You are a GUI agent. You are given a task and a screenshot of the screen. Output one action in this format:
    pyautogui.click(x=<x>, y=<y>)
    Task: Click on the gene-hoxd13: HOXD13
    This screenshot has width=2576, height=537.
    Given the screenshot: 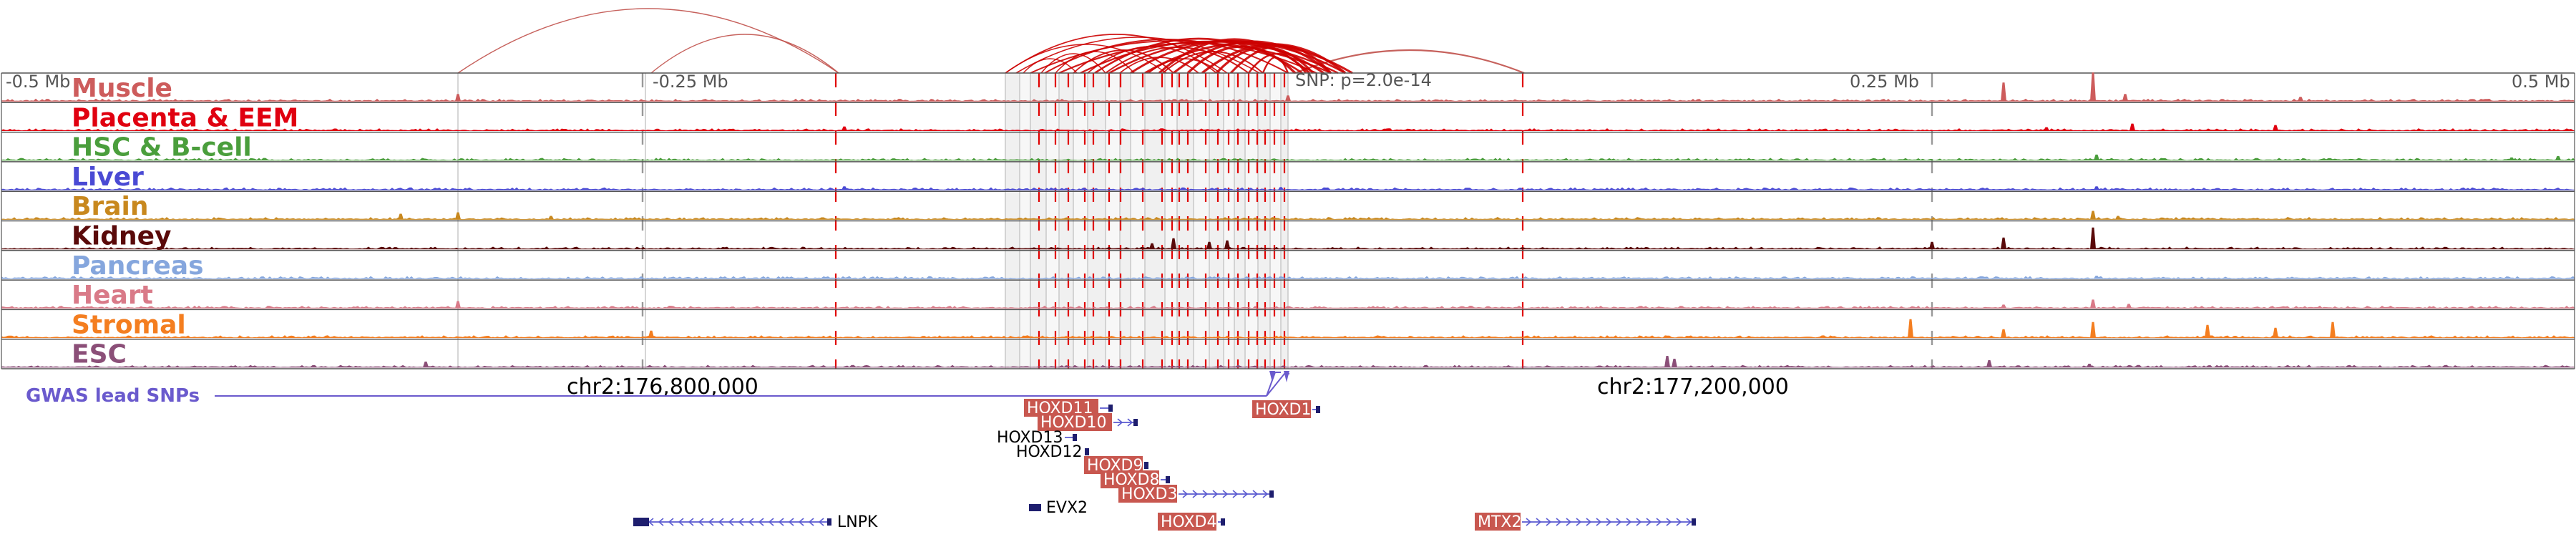 What is the action you would take?
    pyautogui.click(x=1037, y=438)
    